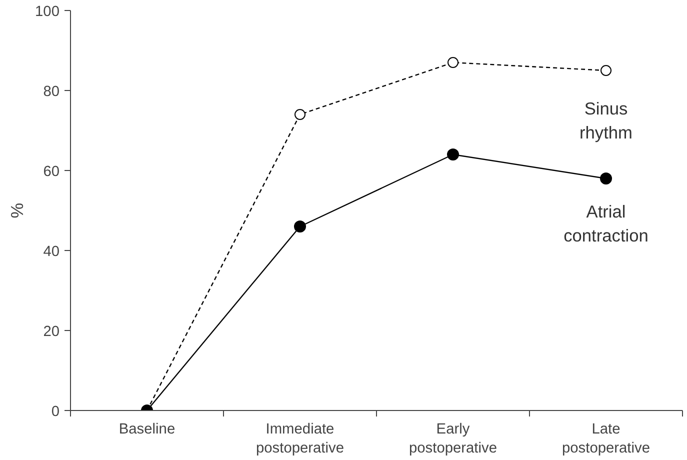 Image resolution: width=687 pixels, height=460 pixels. What do you see at coordinates (606, 439) in the screenshot?
I see `x-tick-label: Late postoperative` at bounding box center [606, 439].